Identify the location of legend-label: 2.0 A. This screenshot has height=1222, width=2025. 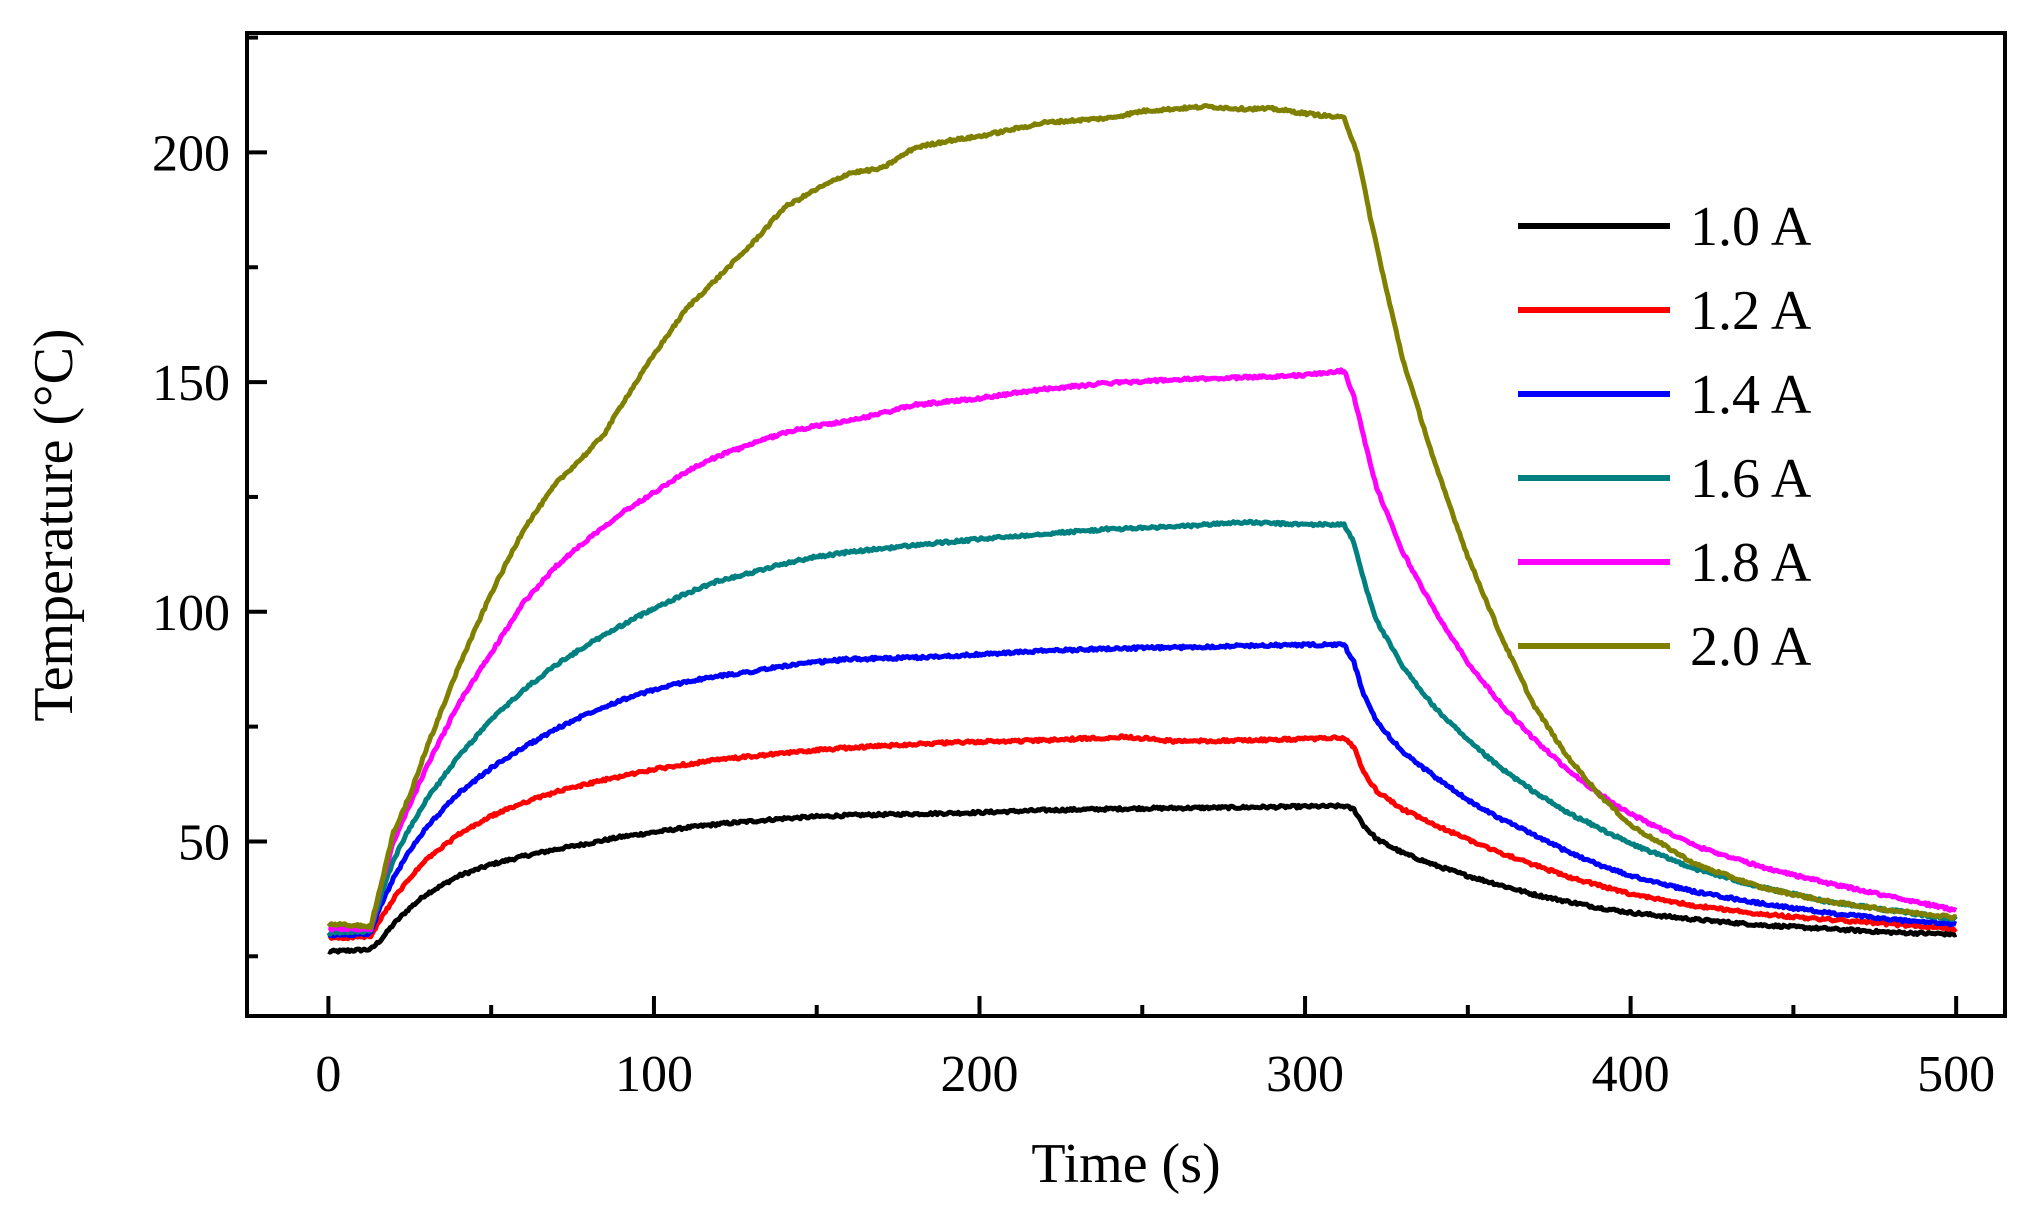
(1751, 647).